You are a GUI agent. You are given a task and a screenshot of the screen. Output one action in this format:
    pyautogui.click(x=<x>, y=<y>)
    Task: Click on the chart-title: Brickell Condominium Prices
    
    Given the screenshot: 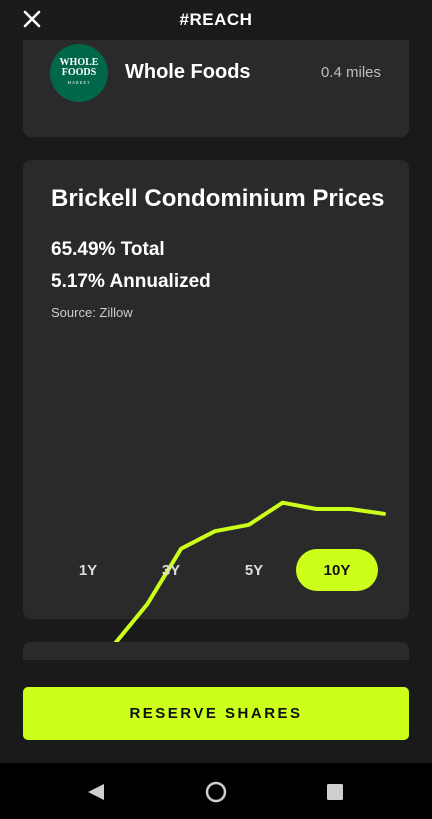 What is the action you would take?
    pyautogui.click(x=218, y=198)
    